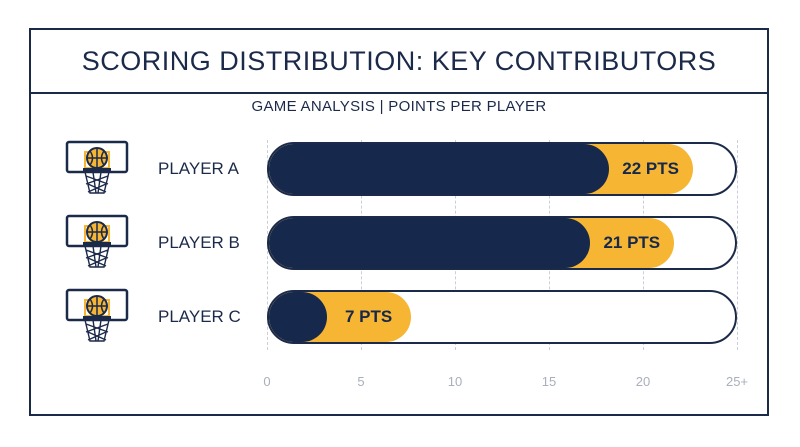 The height and width of the screenshot is (447, 800). I want to click on bar-track: 21 PTS, so click(502, 243).